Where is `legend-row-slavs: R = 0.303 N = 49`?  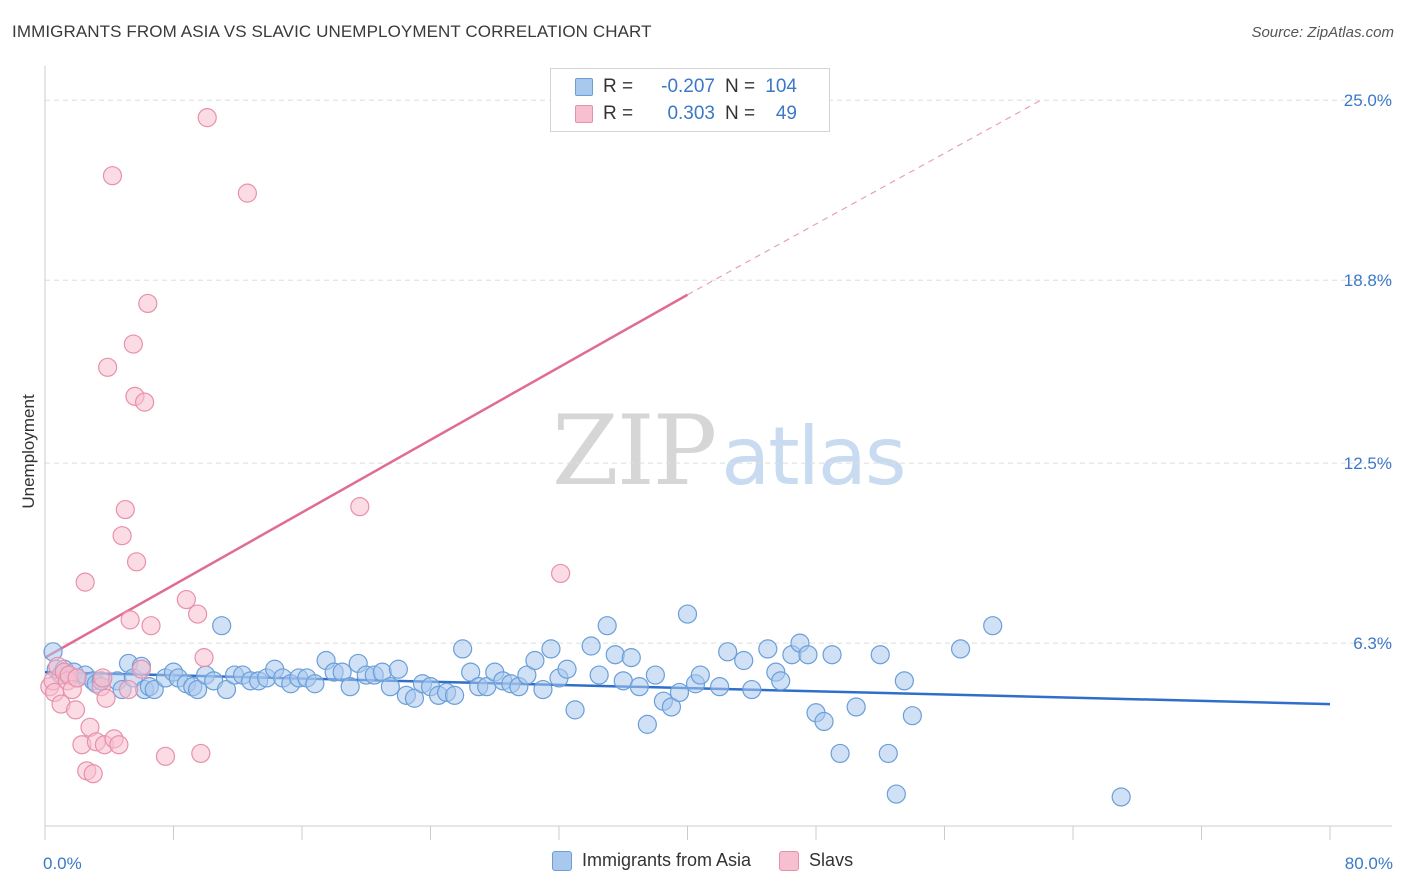
legend-row-slavs: R = 0.303 N = 49 is located at coordinates (686, 114).